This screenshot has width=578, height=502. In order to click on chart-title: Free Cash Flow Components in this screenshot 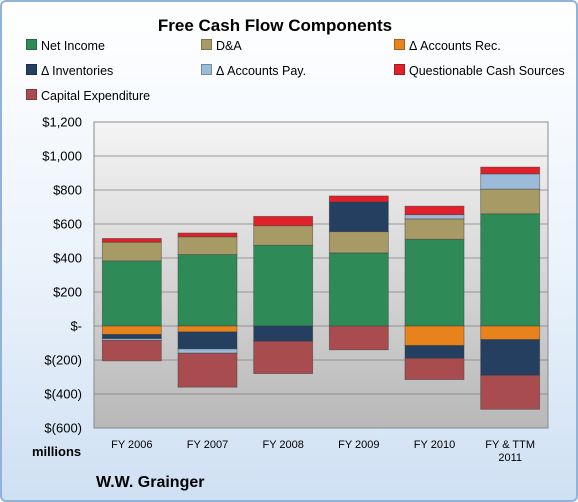, I will do `click(275, 25)`.